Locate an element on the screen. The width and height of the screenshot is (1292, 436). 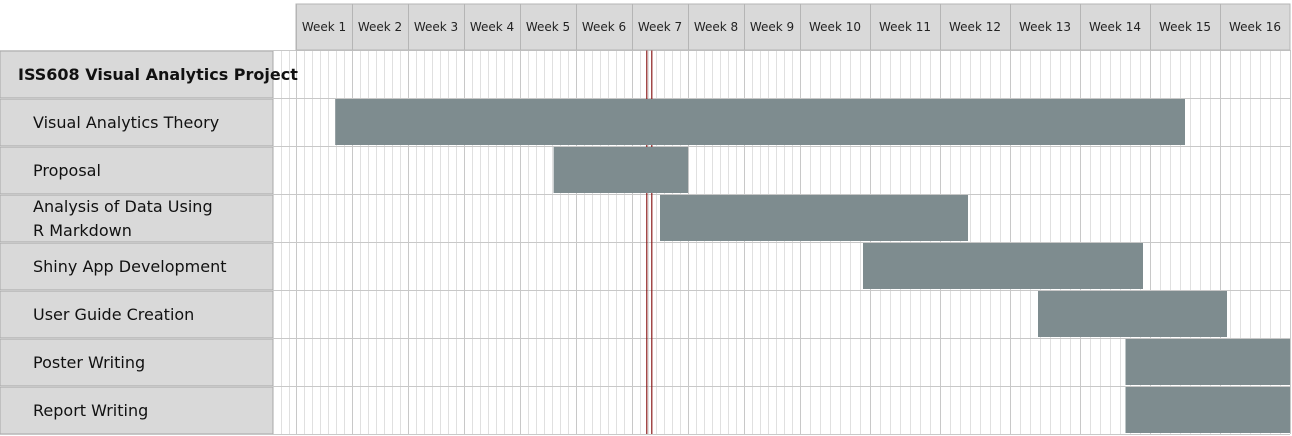
chart-title: ISS608 Visual Analytics Project is located at coordinates (158, 74).